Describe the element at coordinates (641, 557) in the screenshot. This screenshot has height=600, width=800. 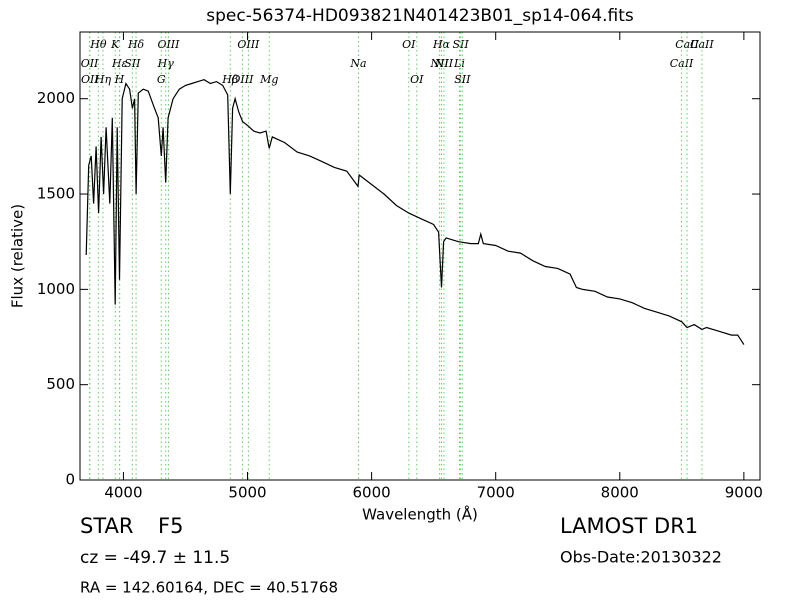
I see `obs-date: Obs-Date:20130322` at that location.